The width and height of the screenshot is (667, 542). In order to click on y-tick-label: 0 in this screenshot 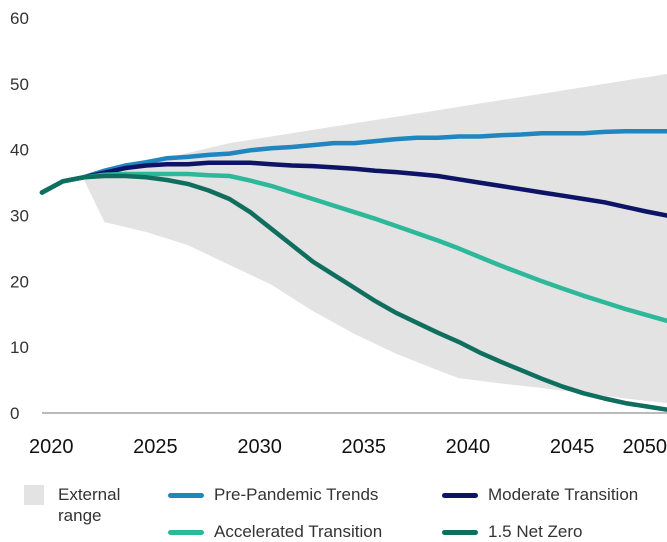, I will do `click(14, 413)`.